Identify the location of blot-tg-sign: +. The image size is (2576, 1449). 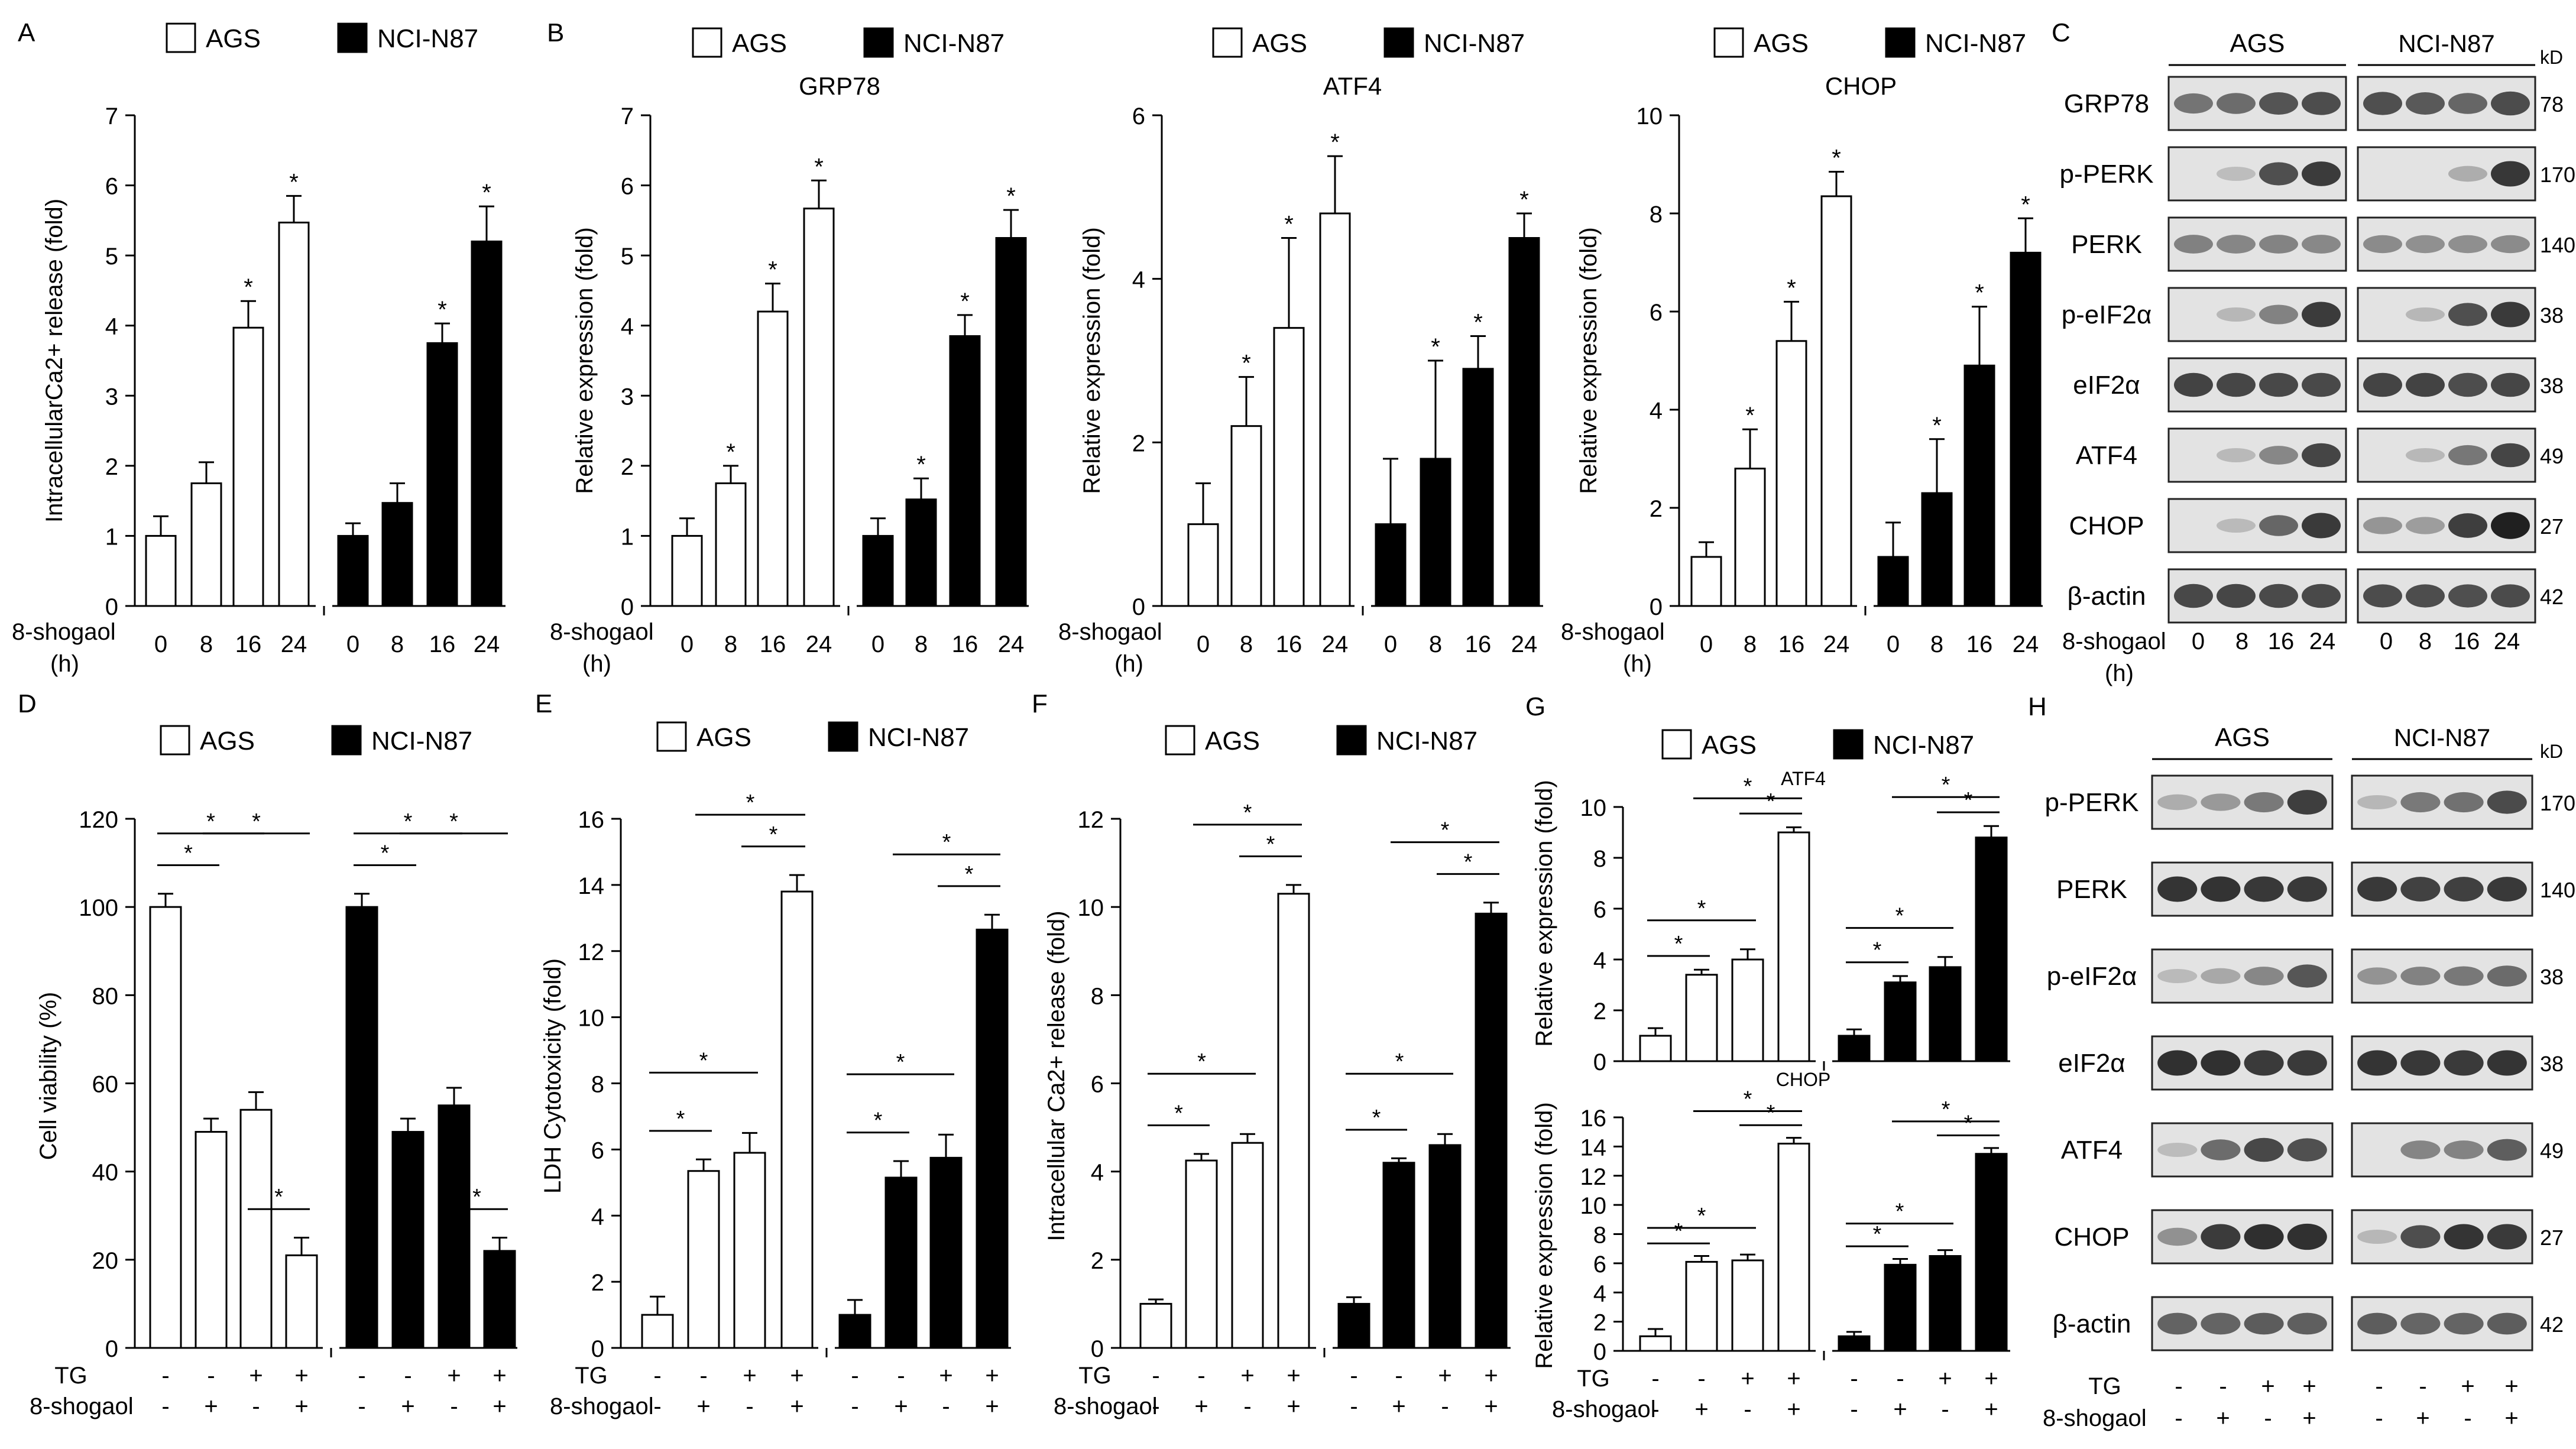
(2309, 1386).